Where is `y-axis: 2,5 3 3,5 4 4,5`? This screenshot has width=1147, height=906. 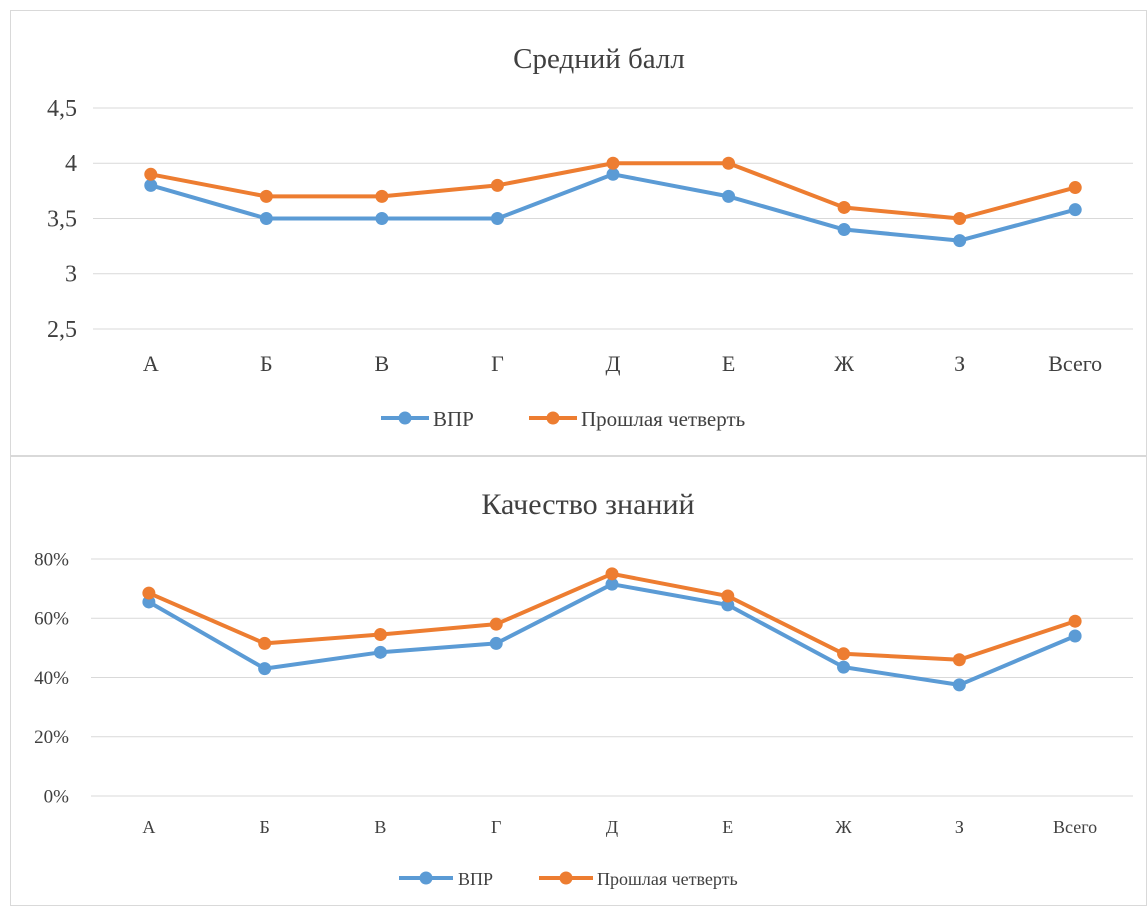 y-axis: 2,5 3 3,5 4 4,5 is located at coordinates (62, 219).